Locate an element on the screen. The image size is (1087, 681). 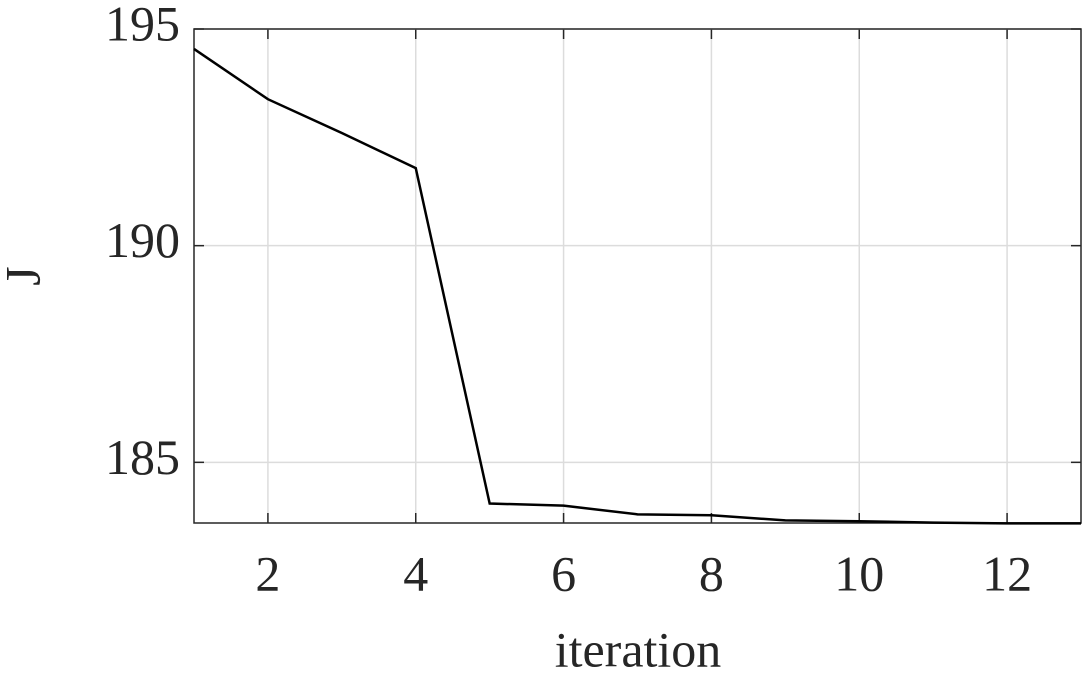
x-tick-label: 10 is located at coordinates (859, 573).